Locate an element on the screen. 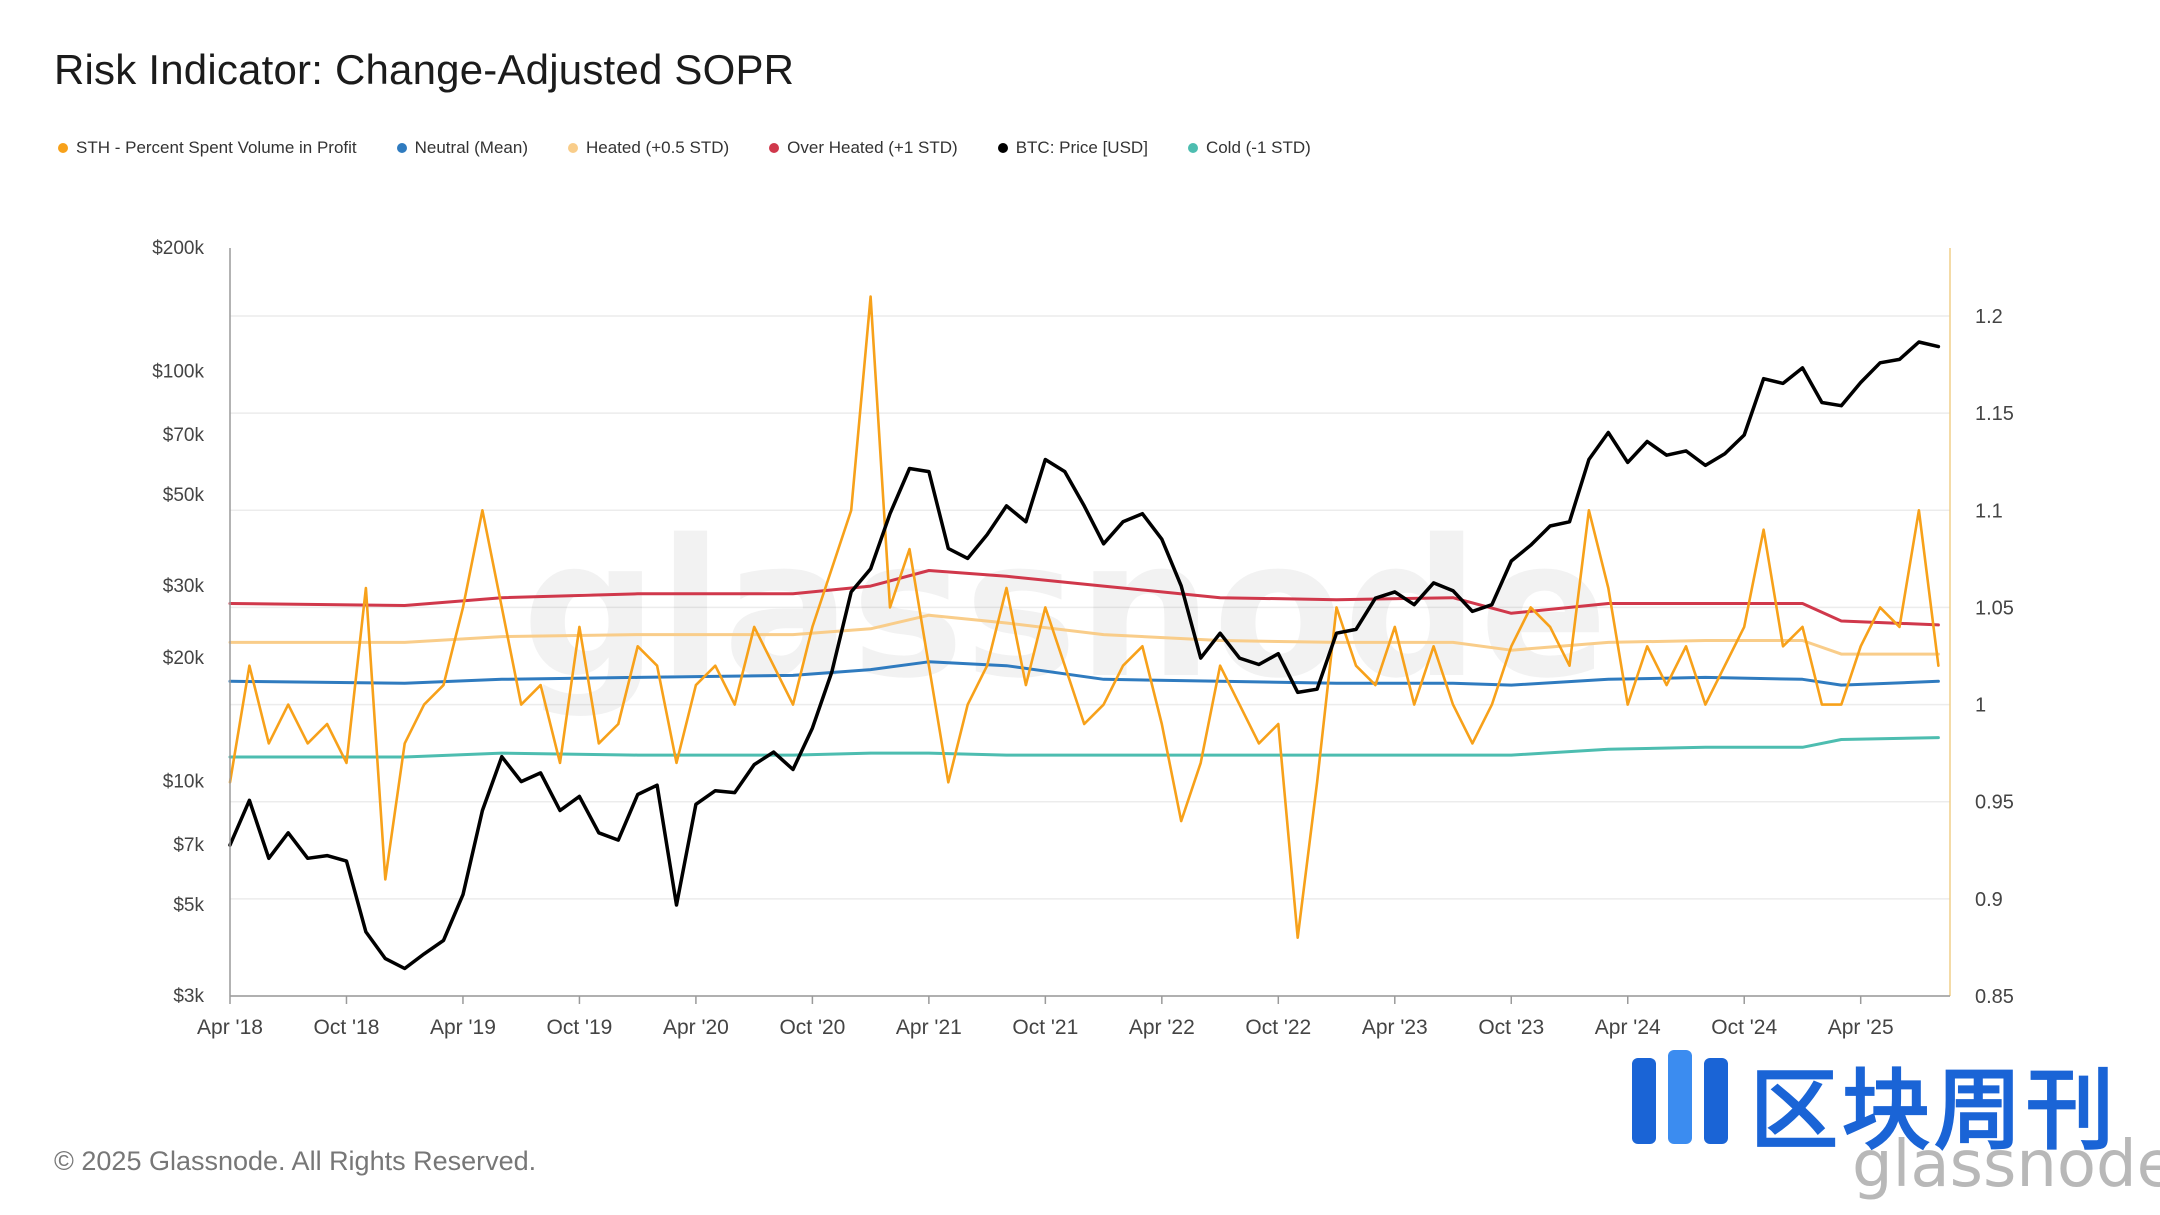 The width and height of the screenshot is (2160, 1215). x-tick-label: Oct '23 is located at coordinates (1511, 1027).